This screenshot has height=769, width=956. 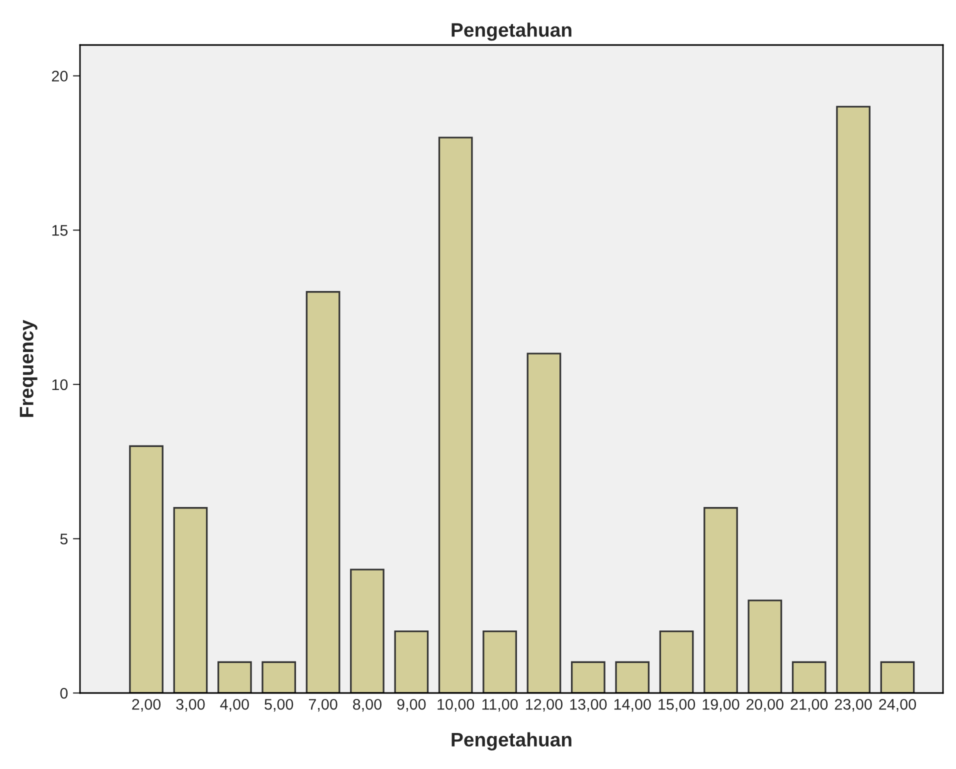 I want to click on x-tick-label: 19,00, so click(x=721, y=705).